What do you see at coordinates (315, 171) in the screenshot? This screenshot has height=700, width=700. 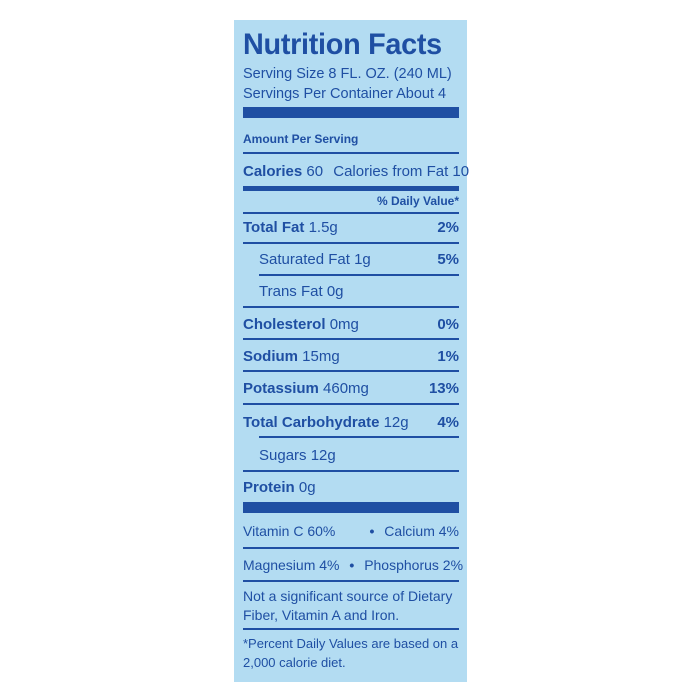 I see `calories-value: 60` at bounding box center [315, 171].